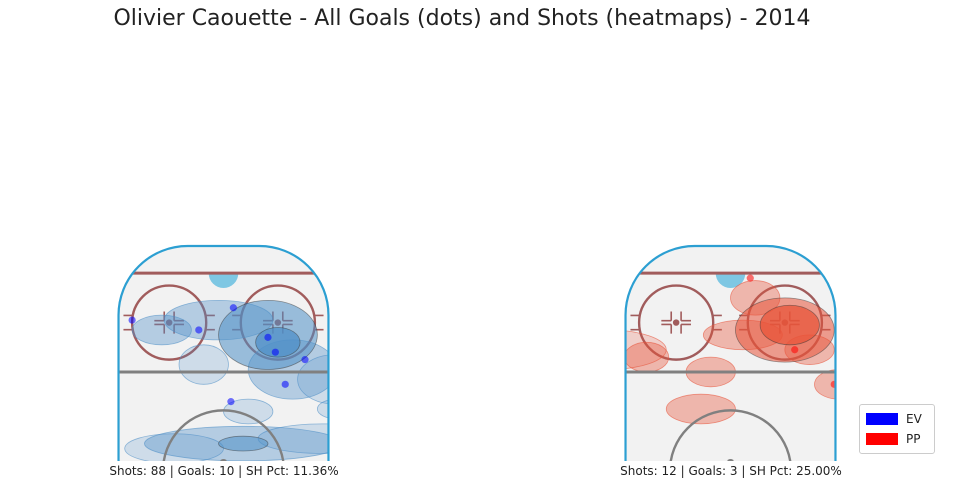 The height and width of the screenshot is (493, 953). I want to click on pp-rink-panel, so click(677, 352).